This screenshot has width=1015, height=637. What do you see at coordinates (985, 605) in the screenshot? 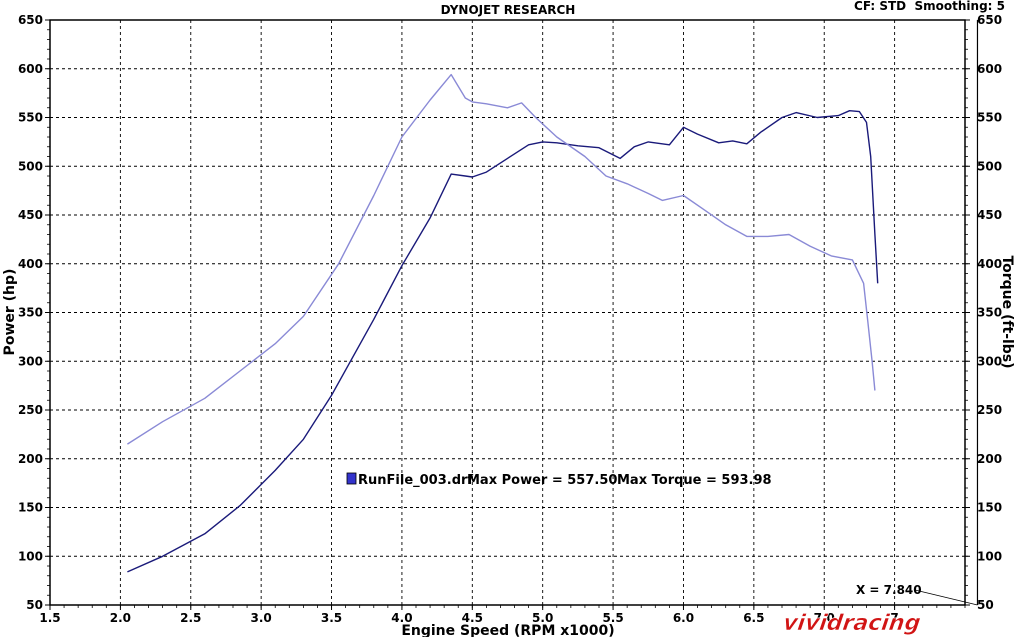
I see `y-right-tick-label: 50` at bounding box center [985, 605].